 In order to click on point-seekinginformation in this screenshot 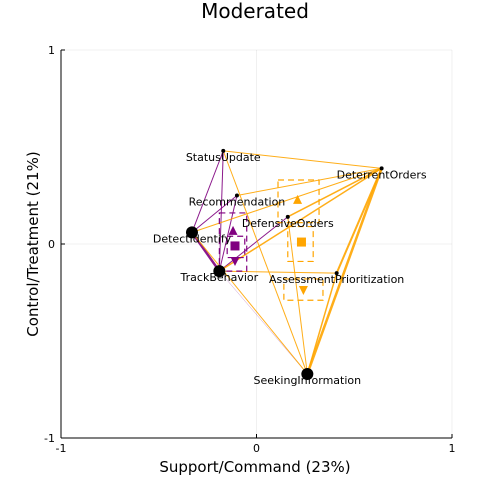, I will do `click(307, 373)`.